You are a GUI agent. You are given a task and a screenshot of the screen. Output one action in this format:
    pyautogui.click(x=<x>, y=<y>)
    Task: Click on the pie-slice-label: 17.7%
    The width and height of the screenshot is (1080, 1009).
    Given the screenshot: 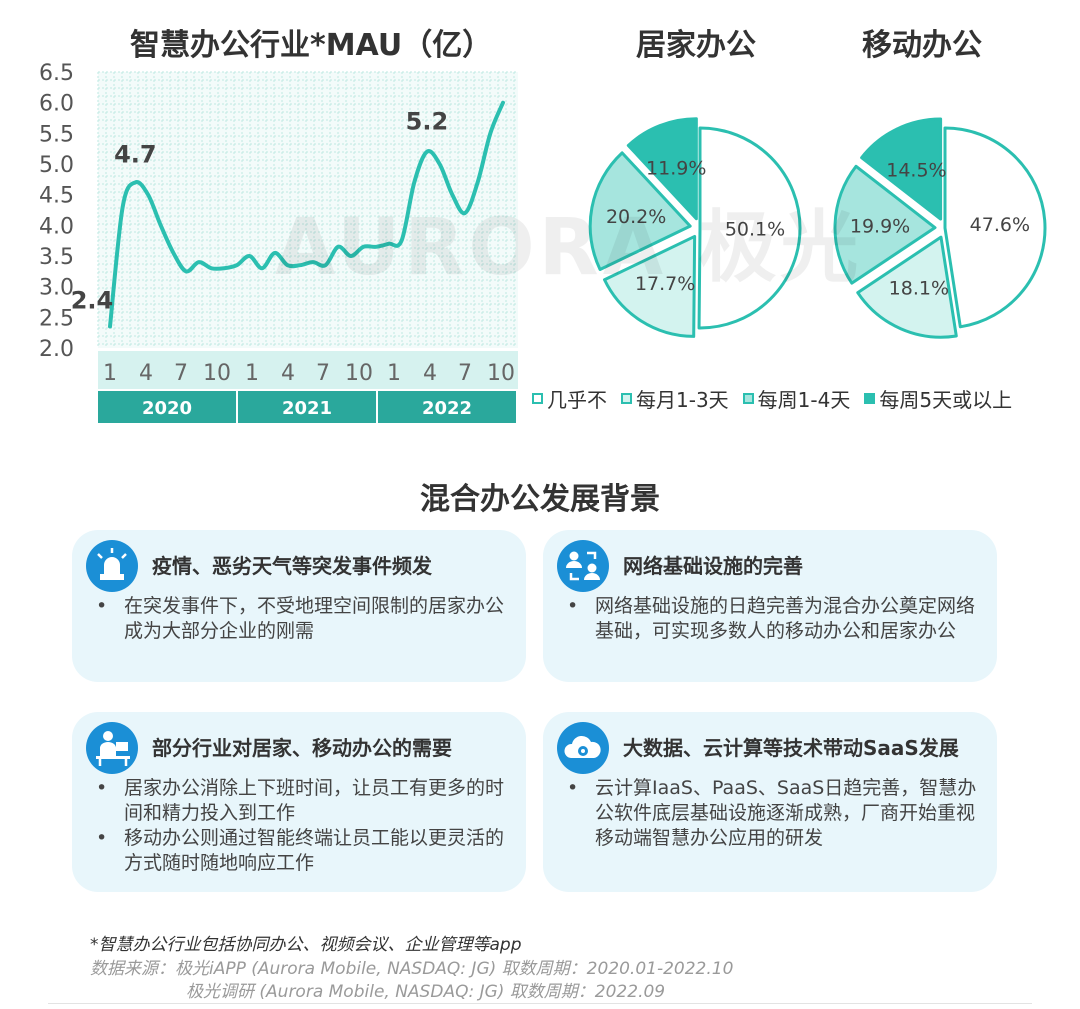 What is the action you would take?
    pyautogui.click(x=665, y=284)
    